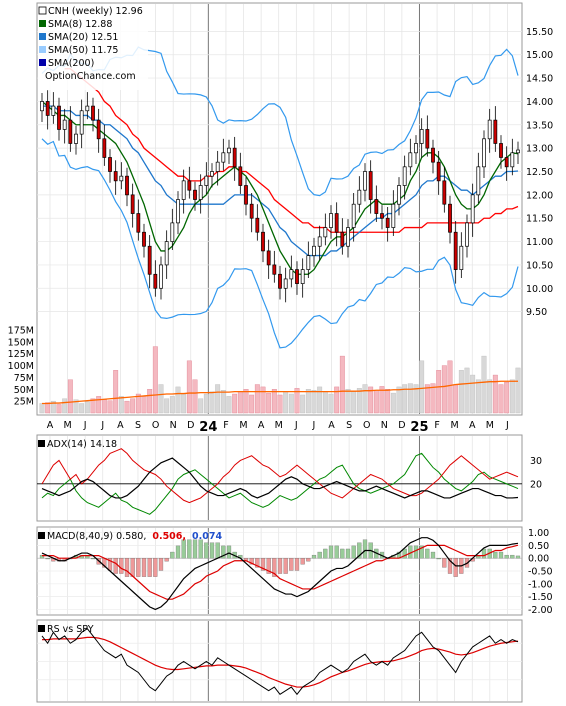 This screenshot has width=566, height=706. What do you see at coordinates (96, 536) in the screenshot?
I see `macd-label-main: MACD(8,40,9) 0.580,` at bounding box center [96, 536].